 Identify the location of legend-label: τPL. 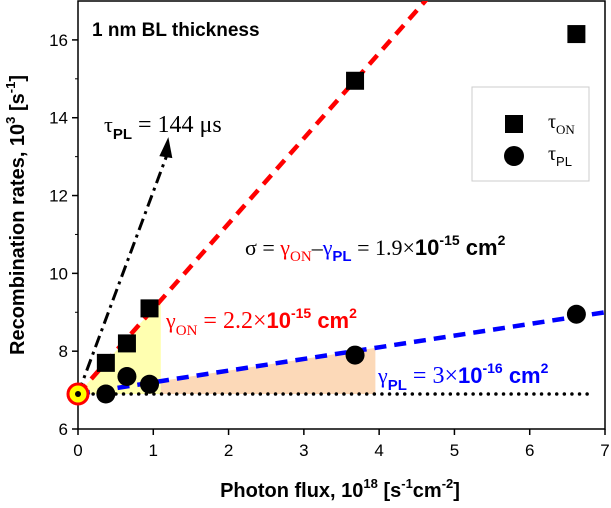
(560, 156).